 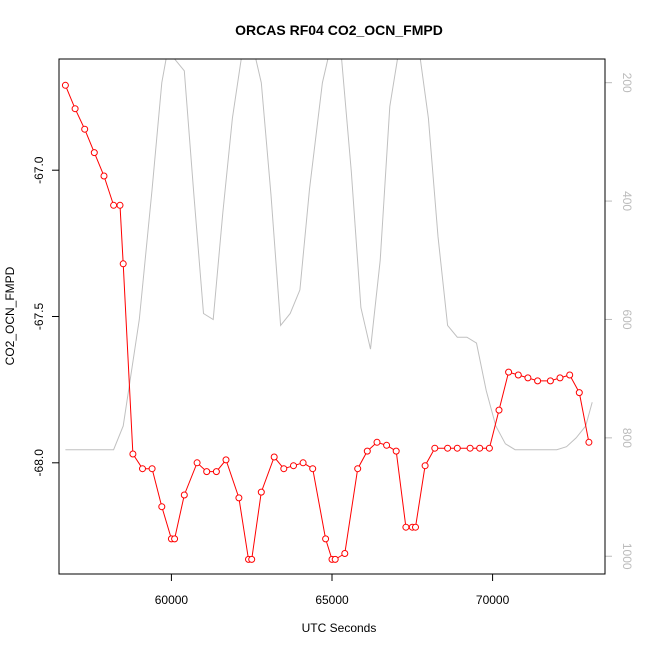 I want to click on y-axis-label: CO2_OCN_FMPD, so click(x=10, y=315).